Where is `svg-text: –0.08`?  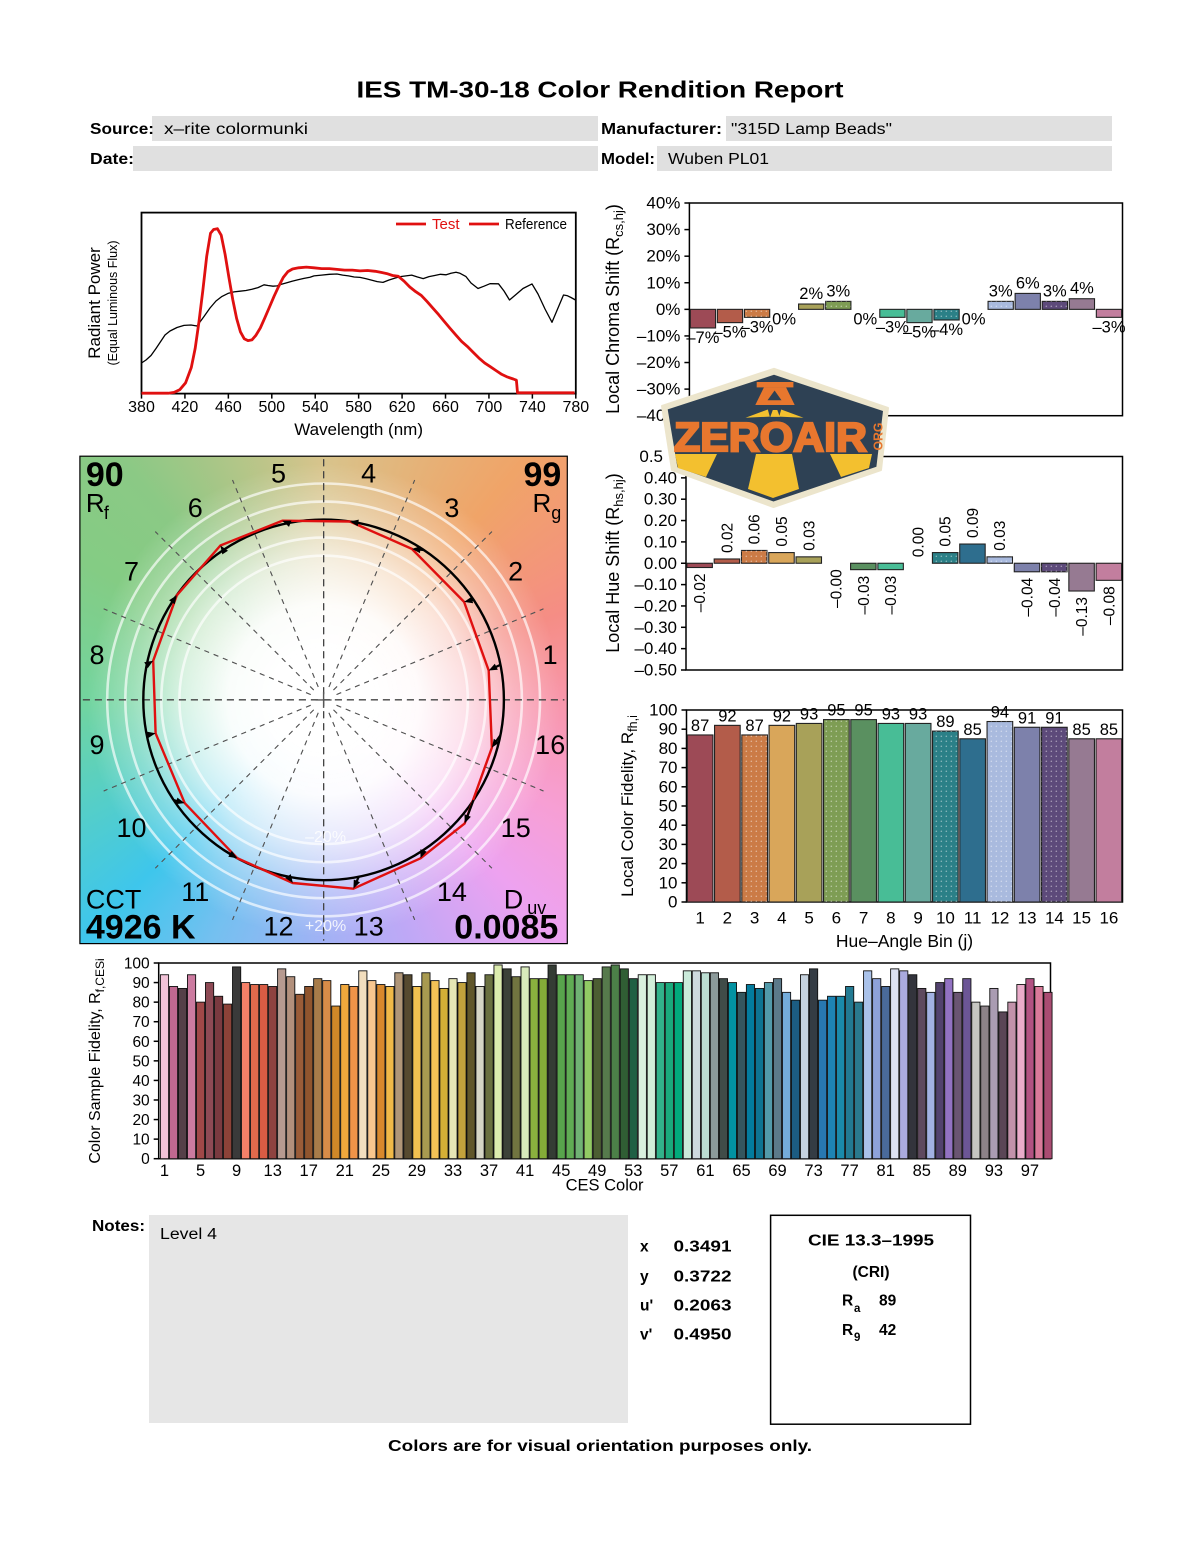 svg-text: –0.08 is located at coordinates (1109, 605).